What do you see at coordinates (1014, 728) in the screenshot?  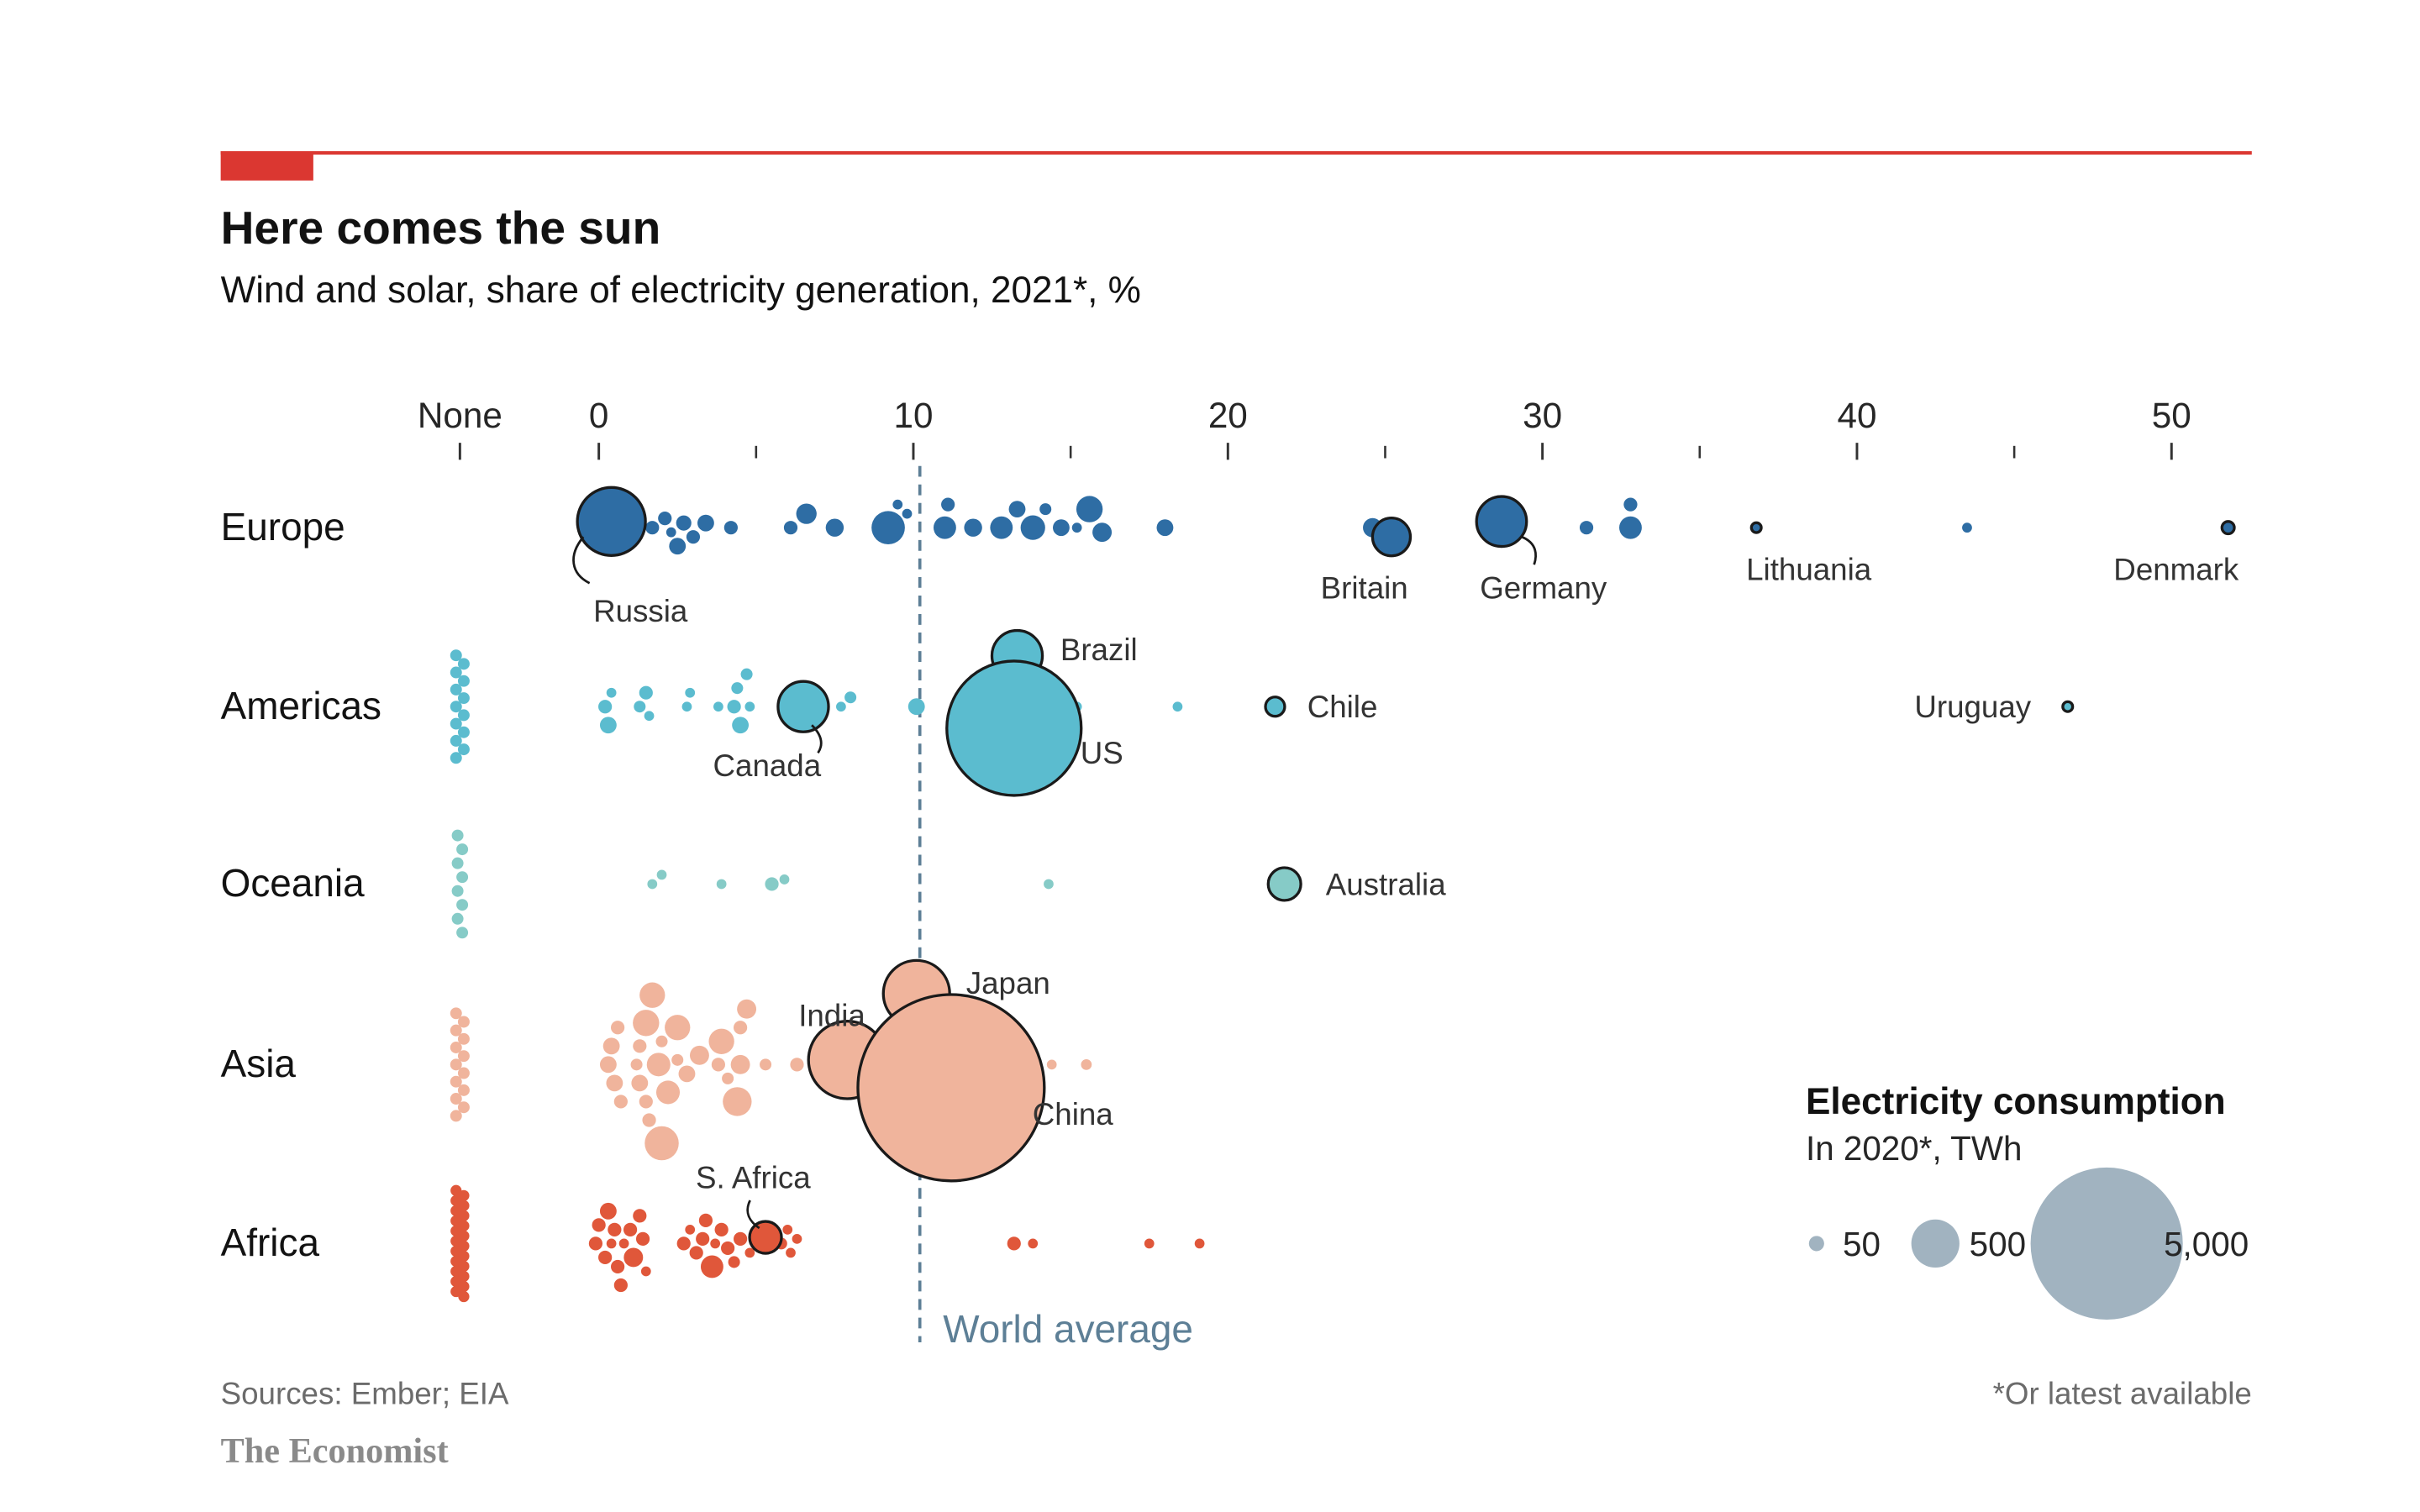 I see `bubble-us` at bounding box center [1014, 728].